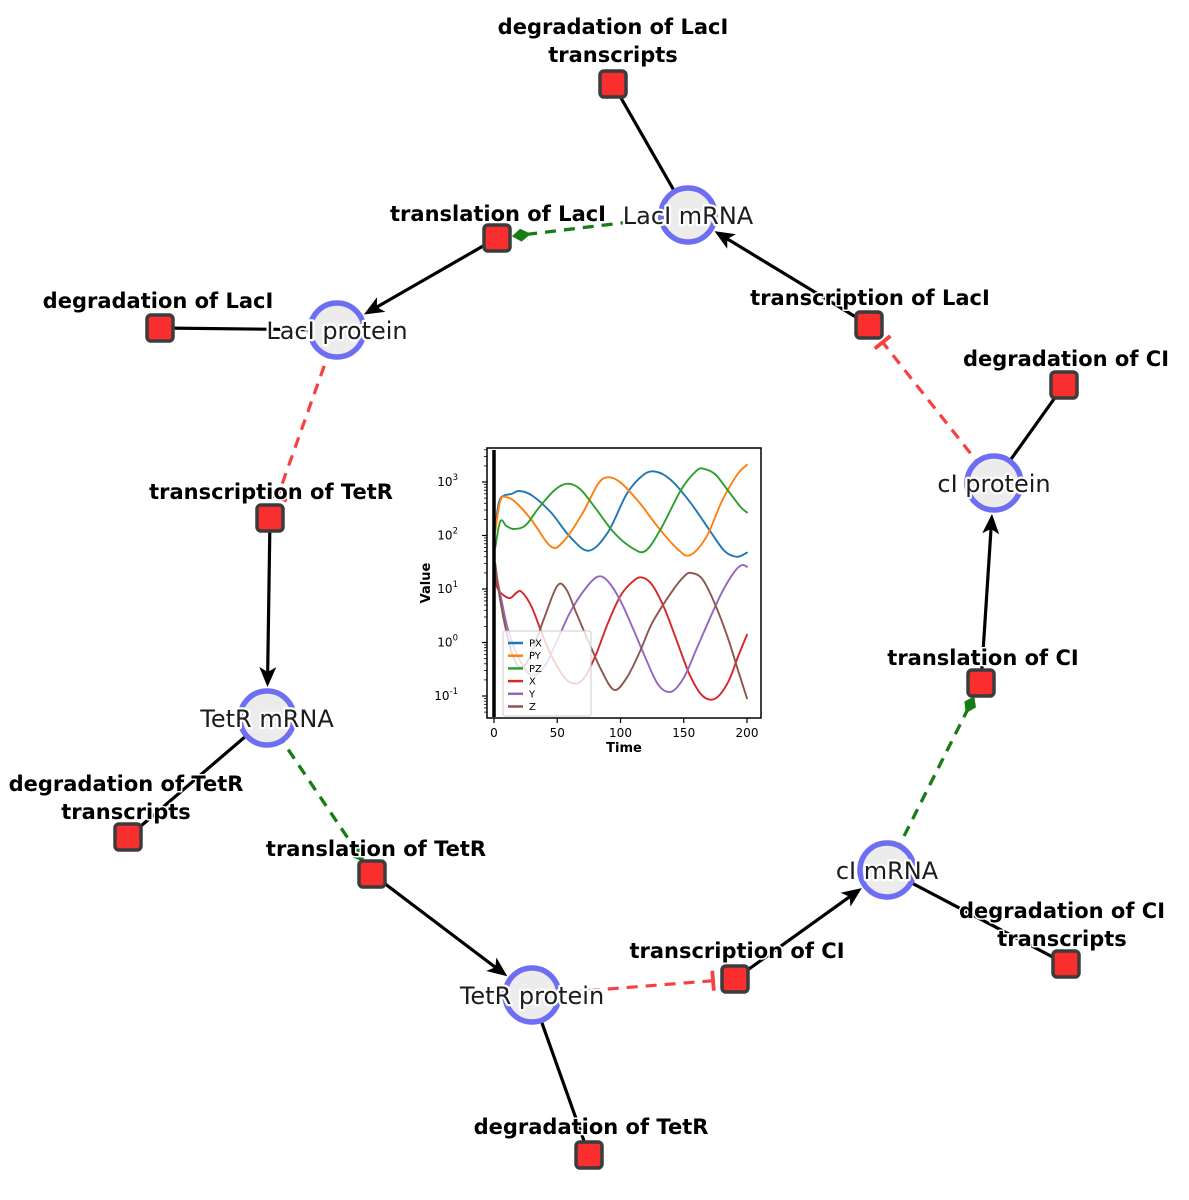 This screenshot has height=1200, width=1189. I want to click on modifier-arrowhead-icon-edge-ci-mrna-to-translation-of-ci, so click(970, 705).